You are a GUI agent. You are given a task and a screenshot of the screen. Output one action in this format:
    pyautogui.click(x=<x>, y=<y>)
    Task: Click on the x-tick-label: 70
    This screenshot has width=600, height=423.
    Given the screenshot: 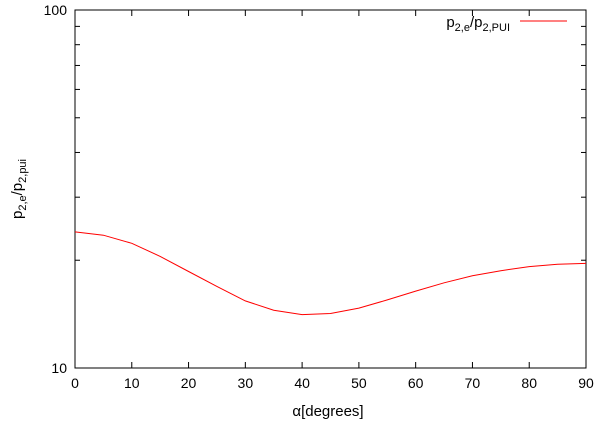 What is the action you would take?
    pyautogui.click(x=473, y=383)
    